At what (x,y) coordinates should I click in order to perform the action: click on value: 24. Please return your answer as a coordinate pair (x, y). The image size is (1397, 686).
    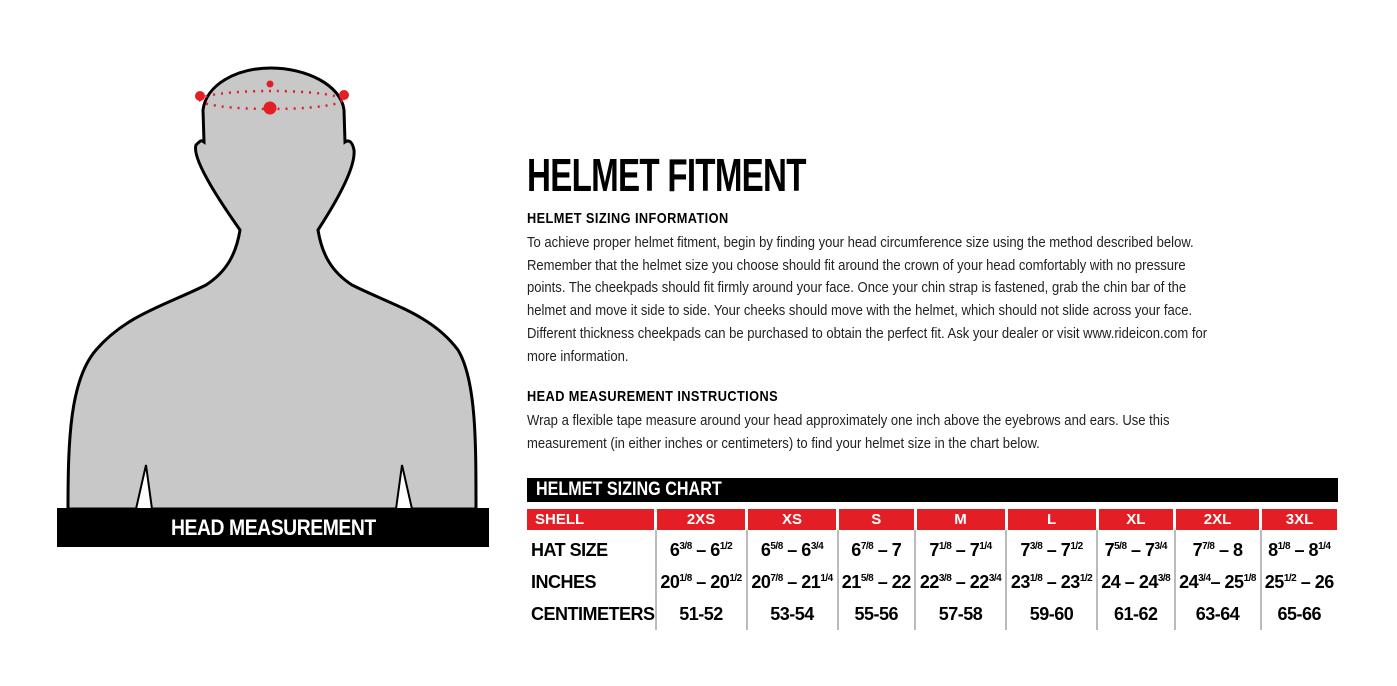
    Looking at the image, I should click on (1189, 581).